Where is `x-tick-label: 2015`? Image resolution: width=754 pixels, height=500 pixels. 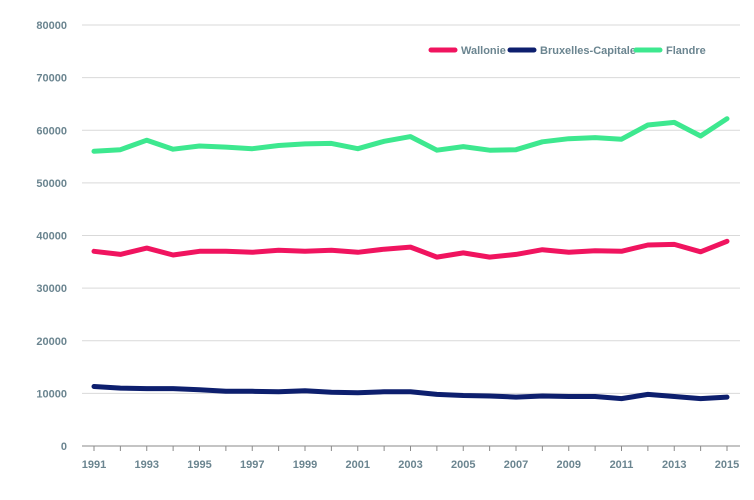 x-tick-label: 2015 is located at coordinates (727, 465).